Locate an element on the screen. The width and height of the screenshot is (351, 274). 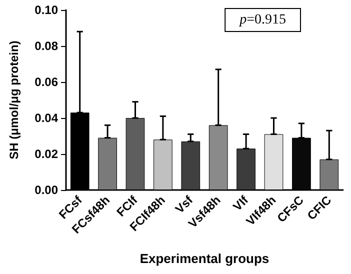
x-axis-title: Experimental groups is located at coordinates (205, 258).